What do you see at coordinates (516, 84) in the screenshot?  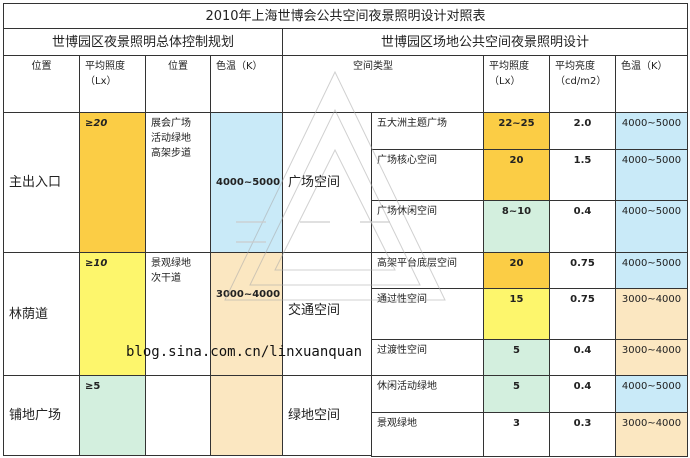 I see `col-header-avg-illuminance: 平均照度（Lx）` at bounding box center [516, 84].